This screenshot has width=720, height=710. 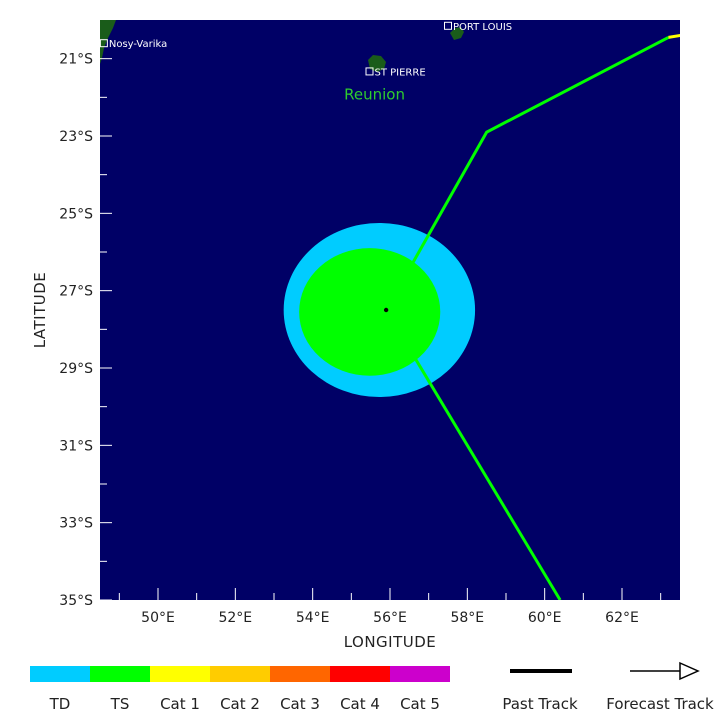 What do you see at coordinates (390, 618) in the screenshot?
I see `x-tick-label: 56°E` at bounding box center [390, 618].